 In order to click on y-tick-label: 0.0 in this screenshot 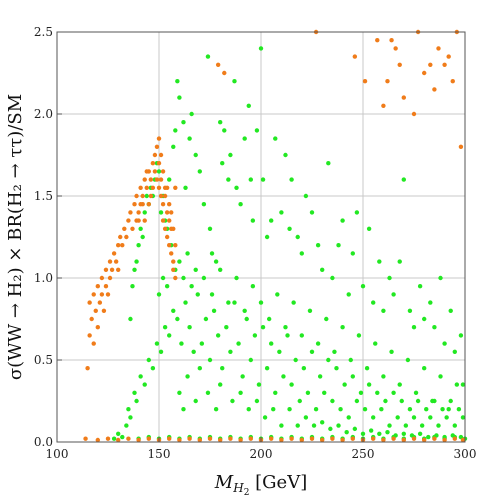, I will do `click(43, 442)`.